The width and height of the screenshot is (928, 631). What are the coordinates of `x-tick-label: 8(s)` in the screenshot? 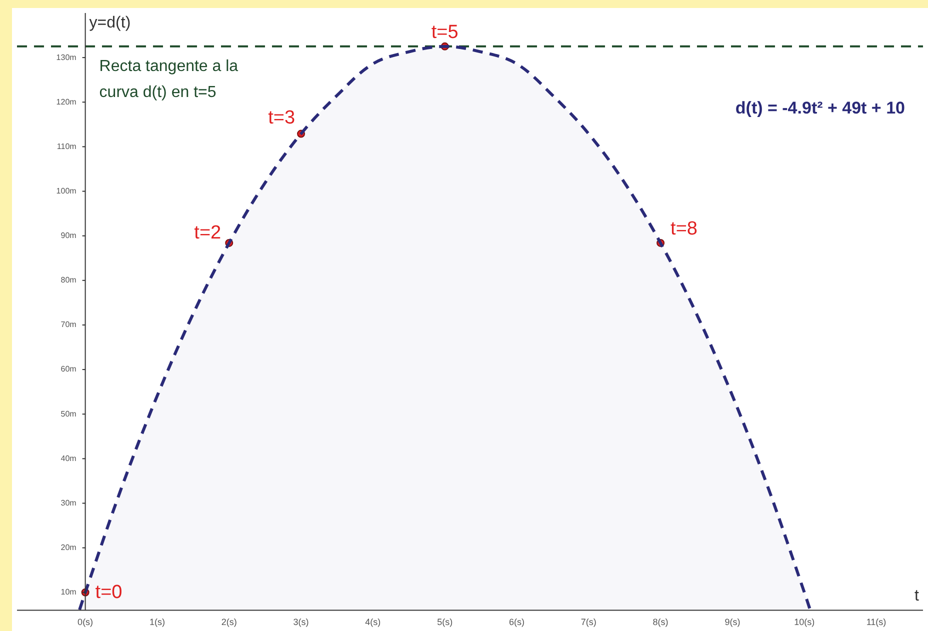 It's located at (660, 622).